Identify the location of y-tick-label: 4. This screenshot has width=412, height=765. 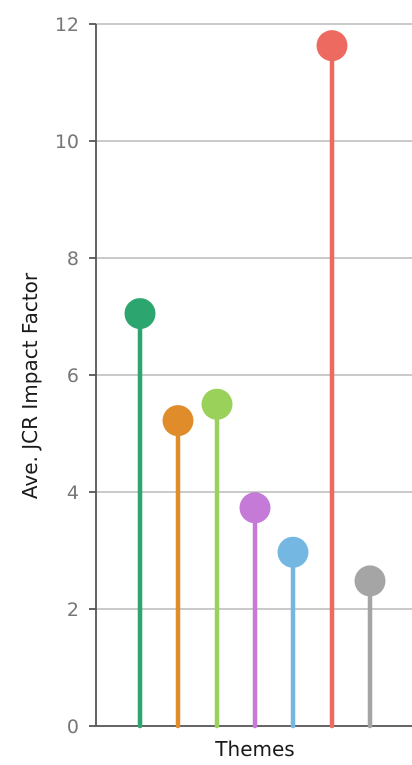
(73, 493).